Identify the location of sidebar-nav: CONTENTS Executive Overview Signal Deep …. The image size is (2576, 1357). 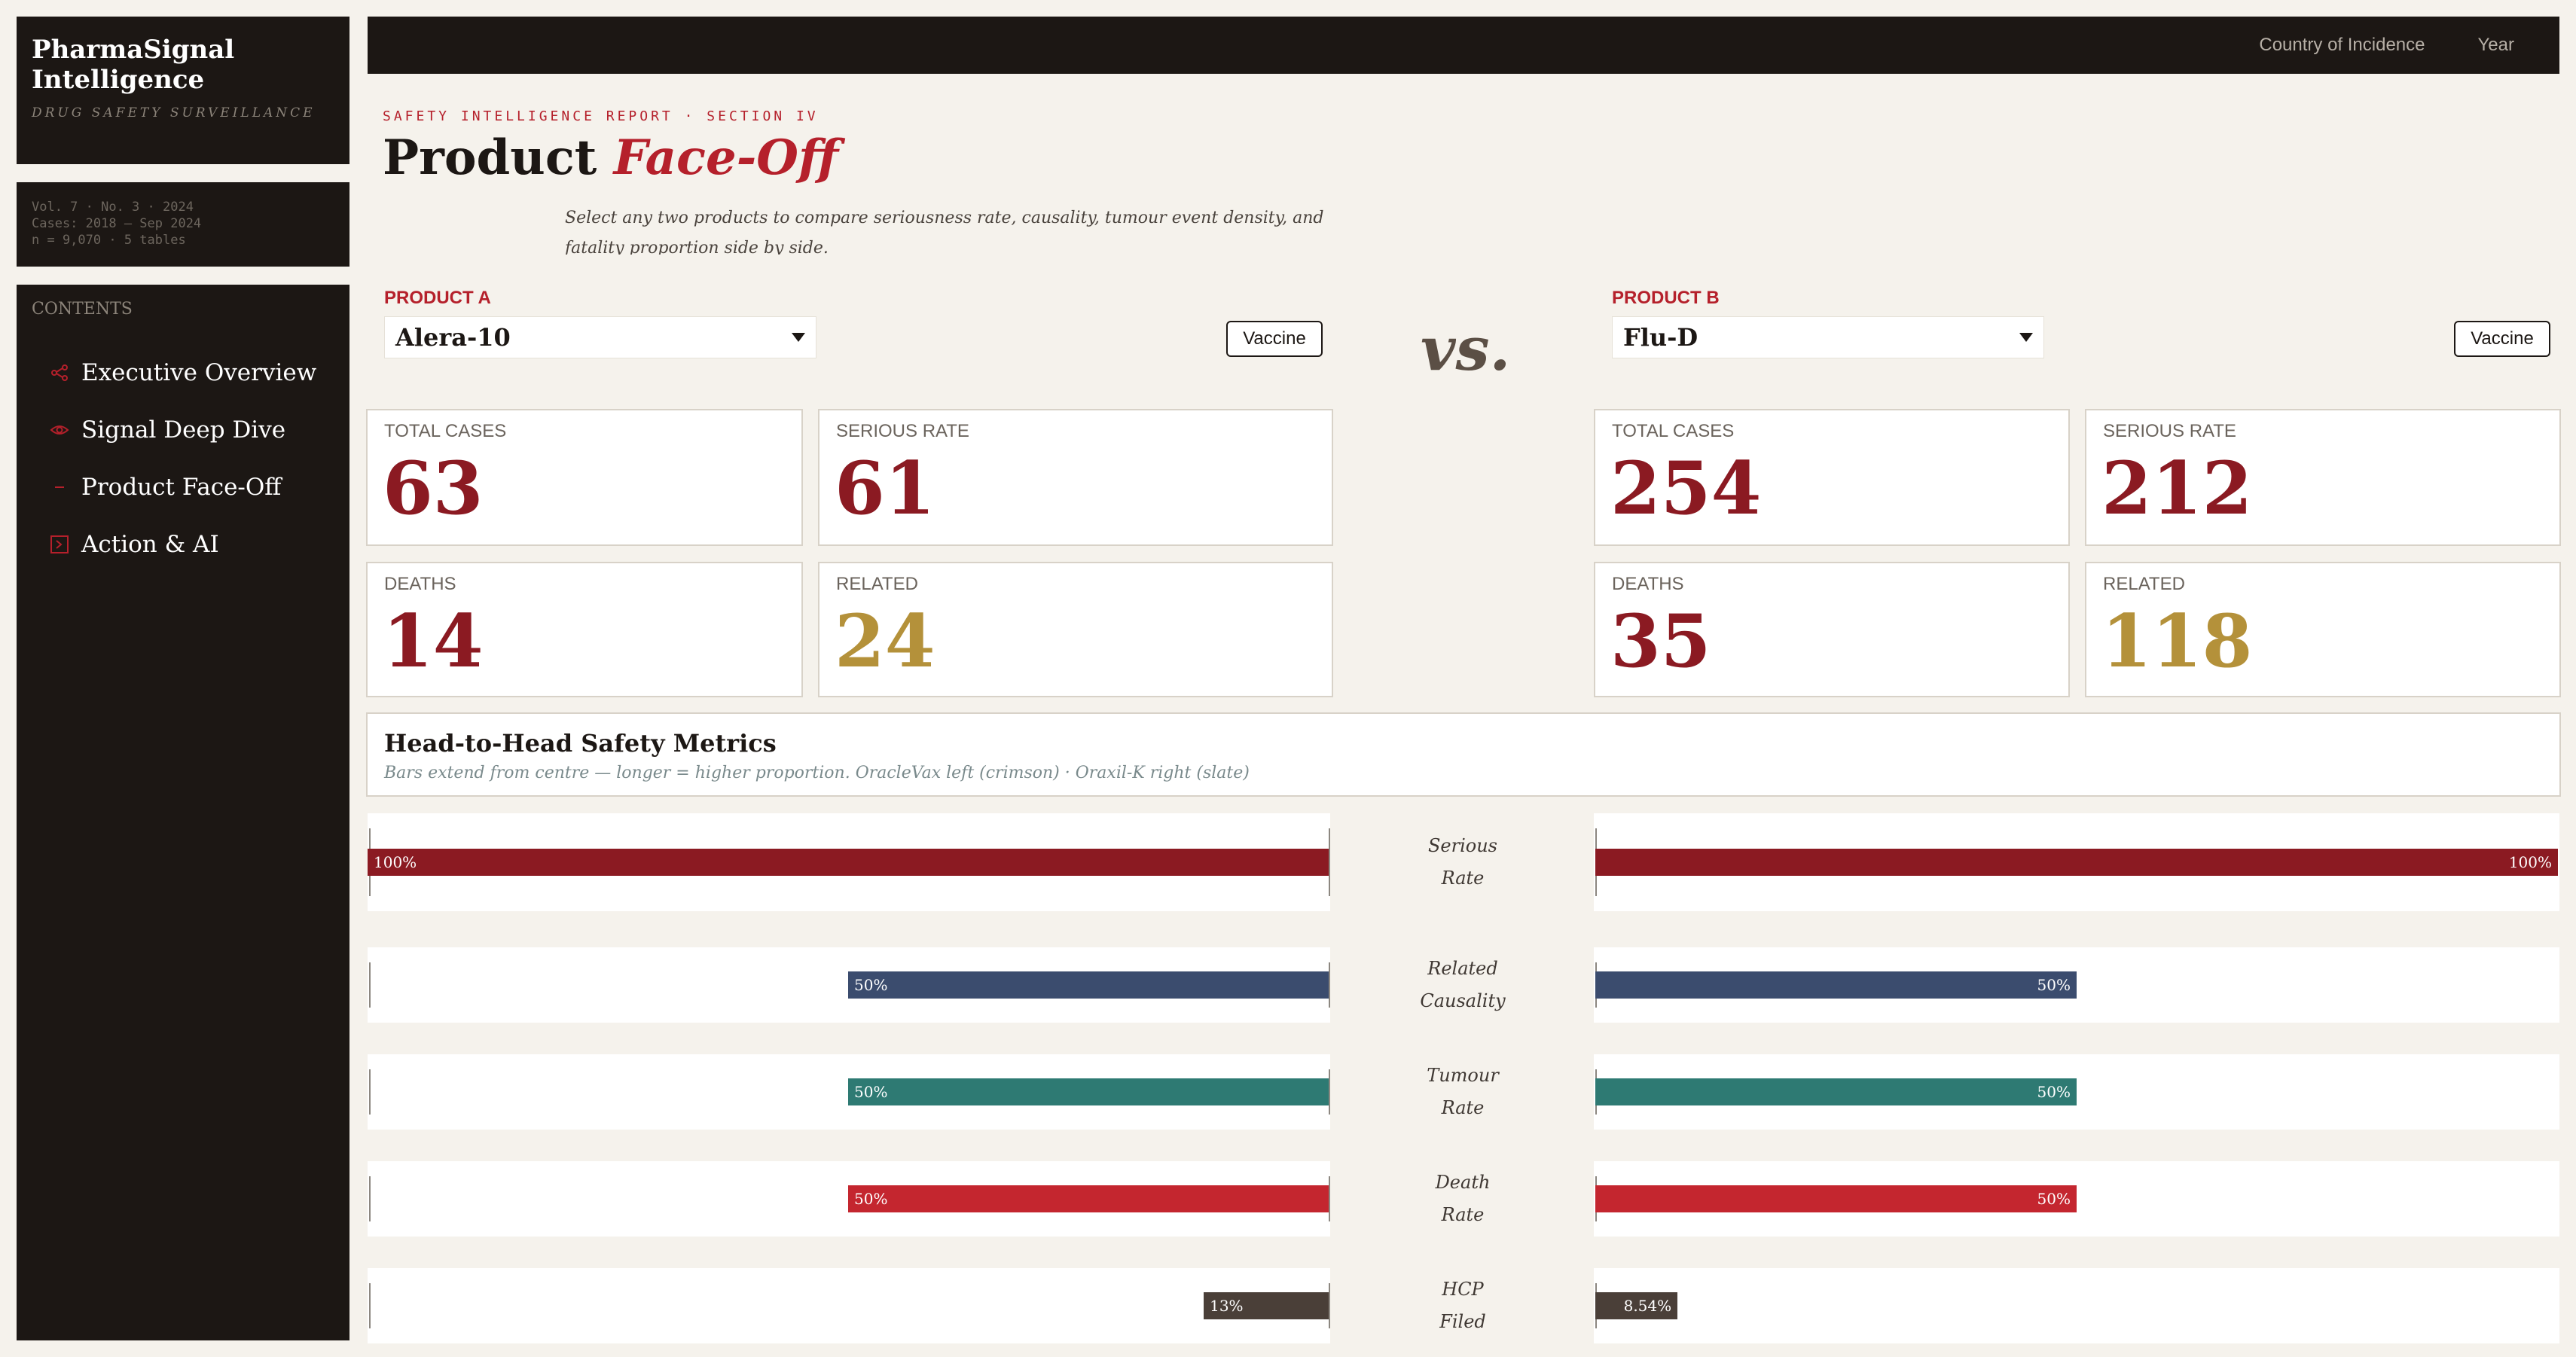
(183, 812).